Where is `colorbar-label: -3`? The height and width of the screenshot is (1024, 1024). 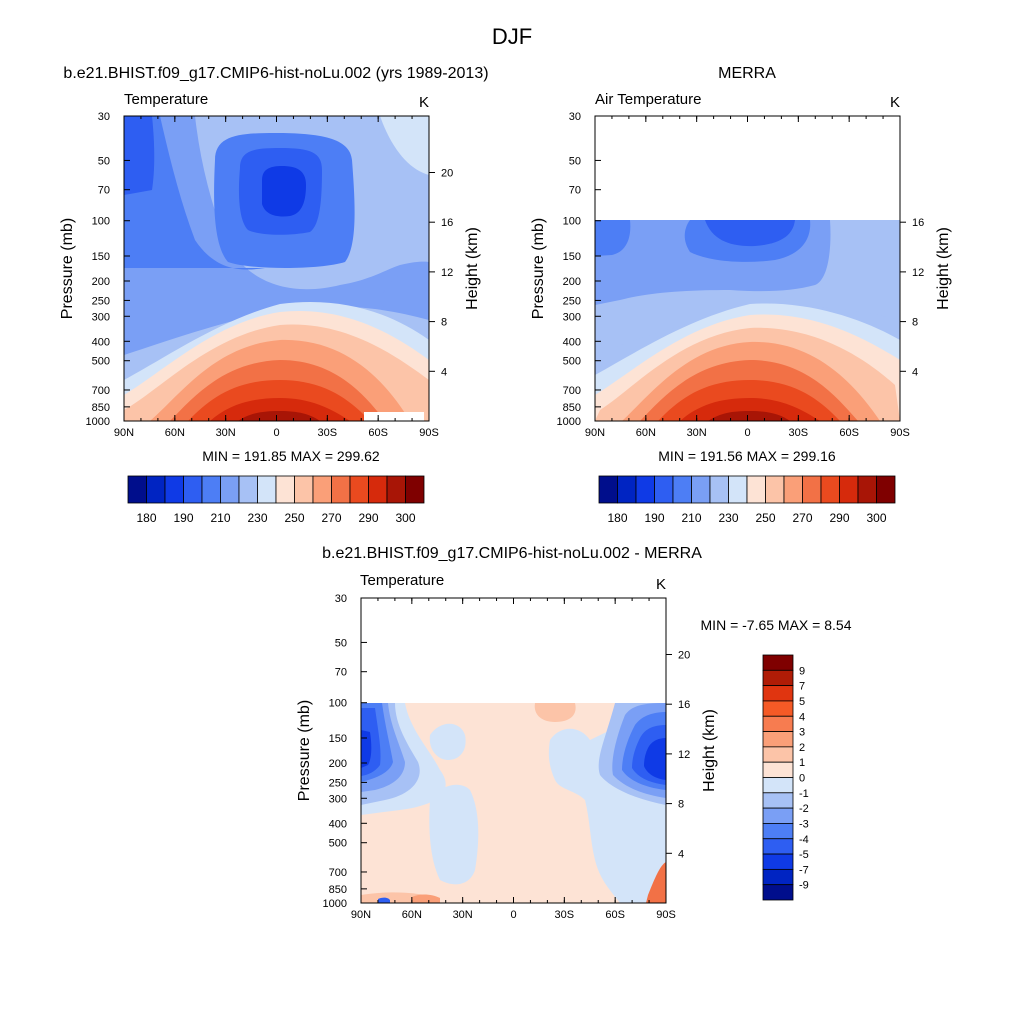 colorbar-label: -3 is located at coordinates (804, 824).